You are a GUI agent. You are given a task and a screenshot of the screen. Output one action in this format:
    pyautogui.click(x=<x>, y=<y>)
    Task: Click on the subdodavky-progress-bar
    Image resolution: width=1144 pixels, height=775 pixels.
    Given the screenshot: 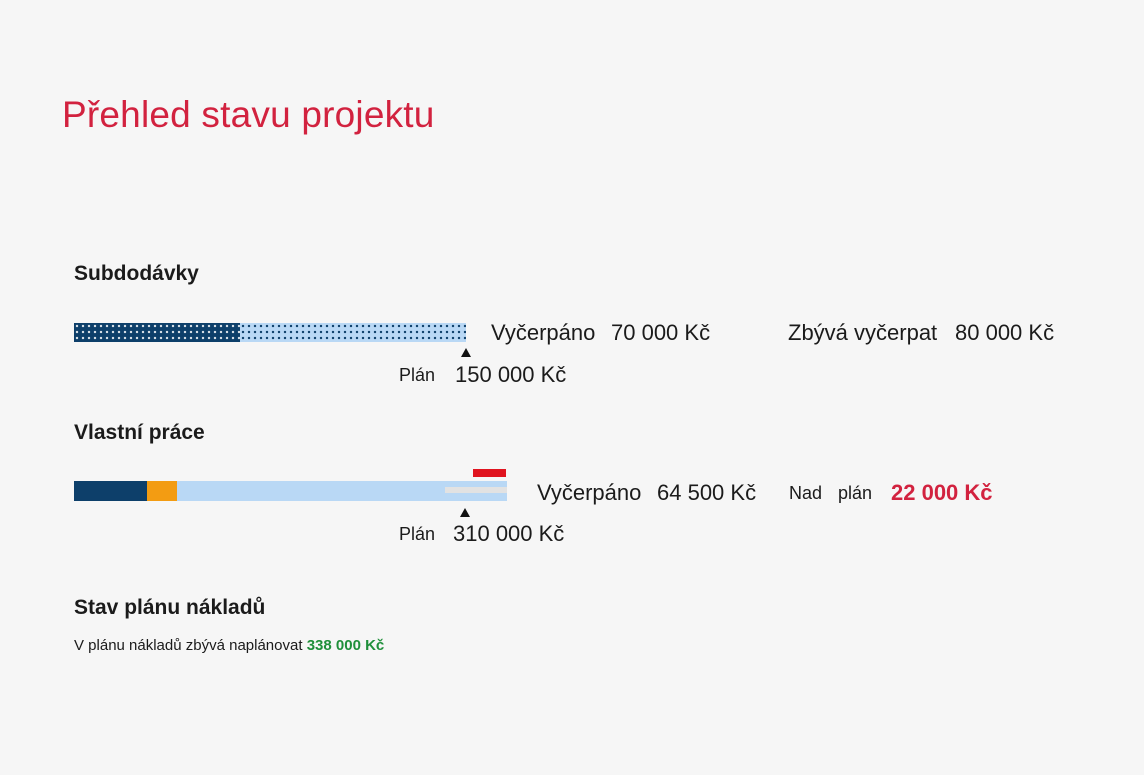 What is the action you would take?
    pyautogui.click(x=270, y=332)
    